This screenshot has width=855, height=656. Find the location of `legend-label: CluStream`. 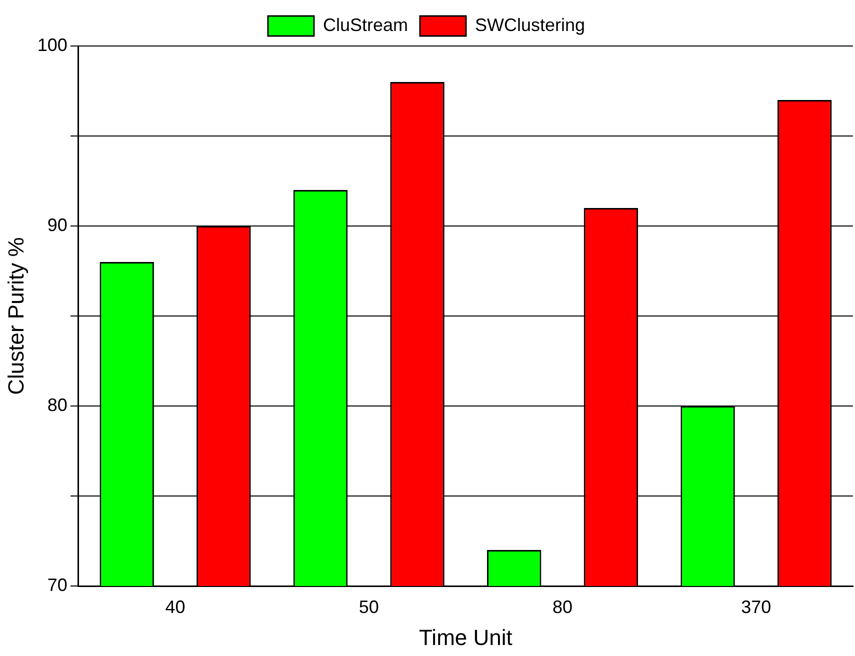

legend-label: CluStream is located at coordinates (365, 24).